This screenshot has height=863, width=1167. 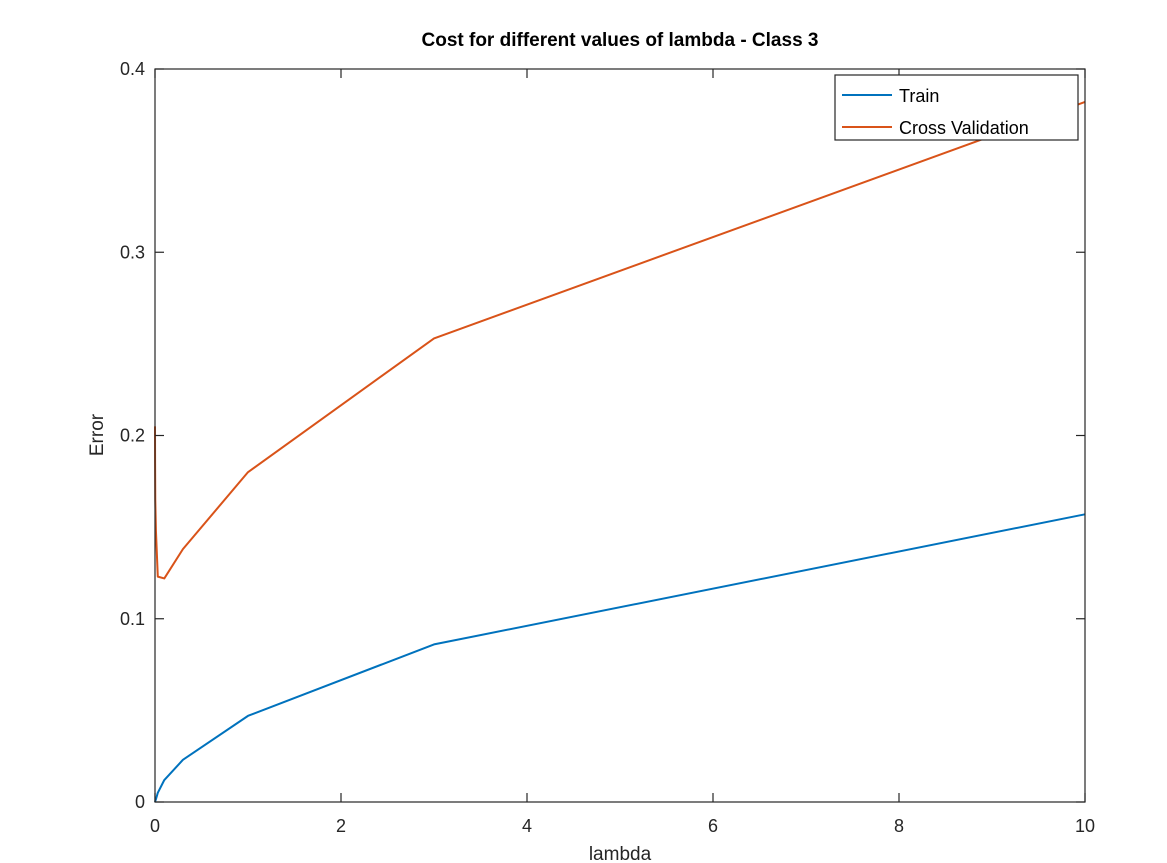 I want to click on y-axis-label: Error, so click(x=97, y=434).